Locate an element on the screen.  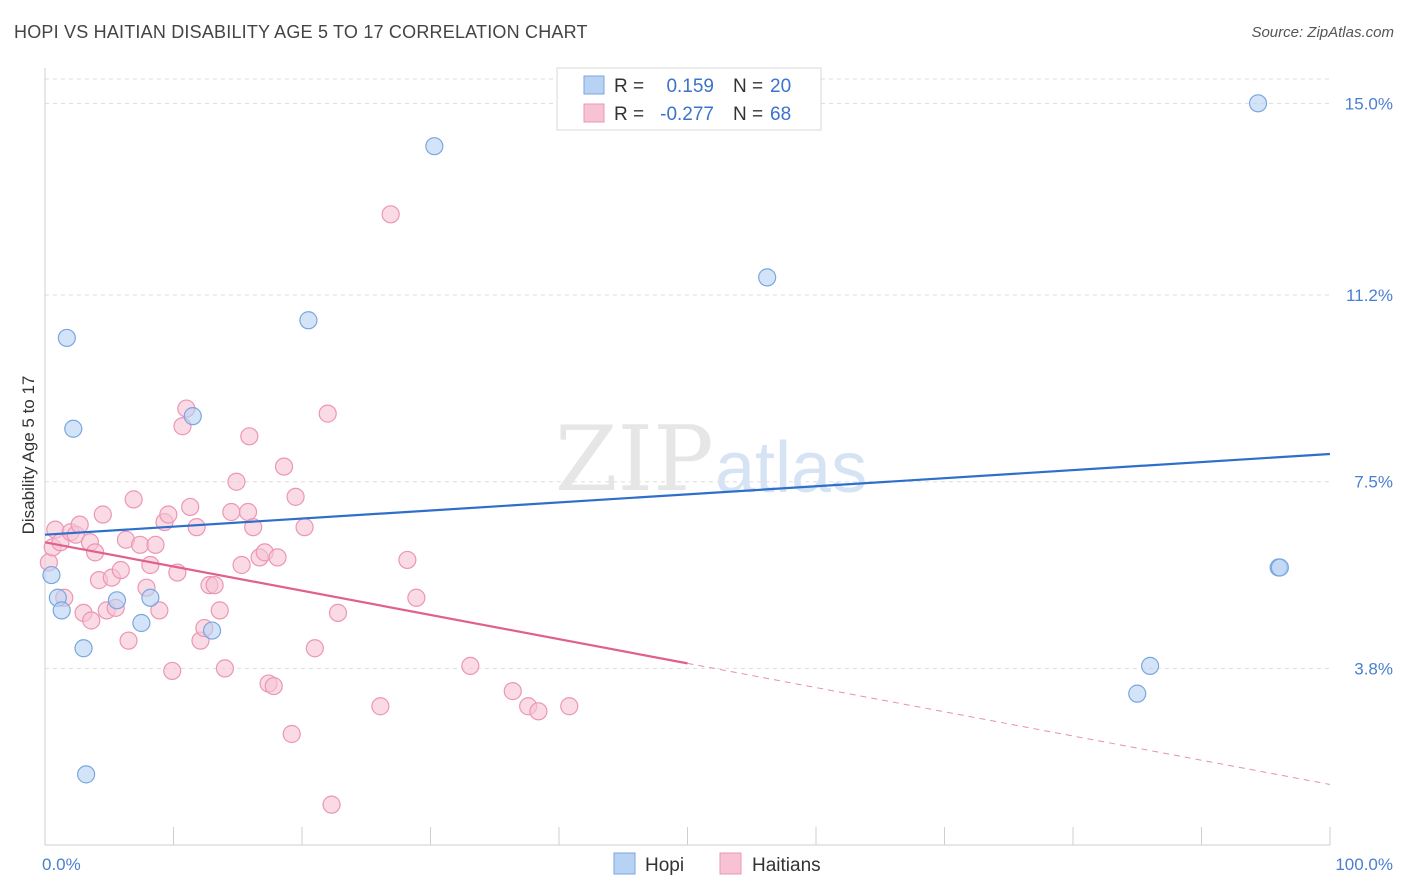
x-tick-label-max: 100.0% is located at coordinates (1364, 864).